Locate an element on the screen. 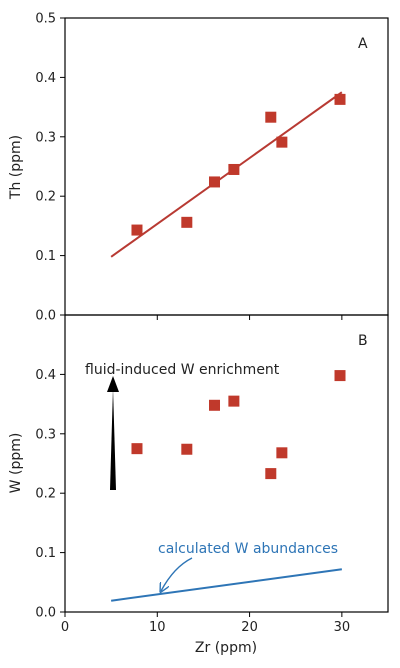 This screenshot has height=668, width=400. panel-a-x-ticks is located at coordinates (203, 317).